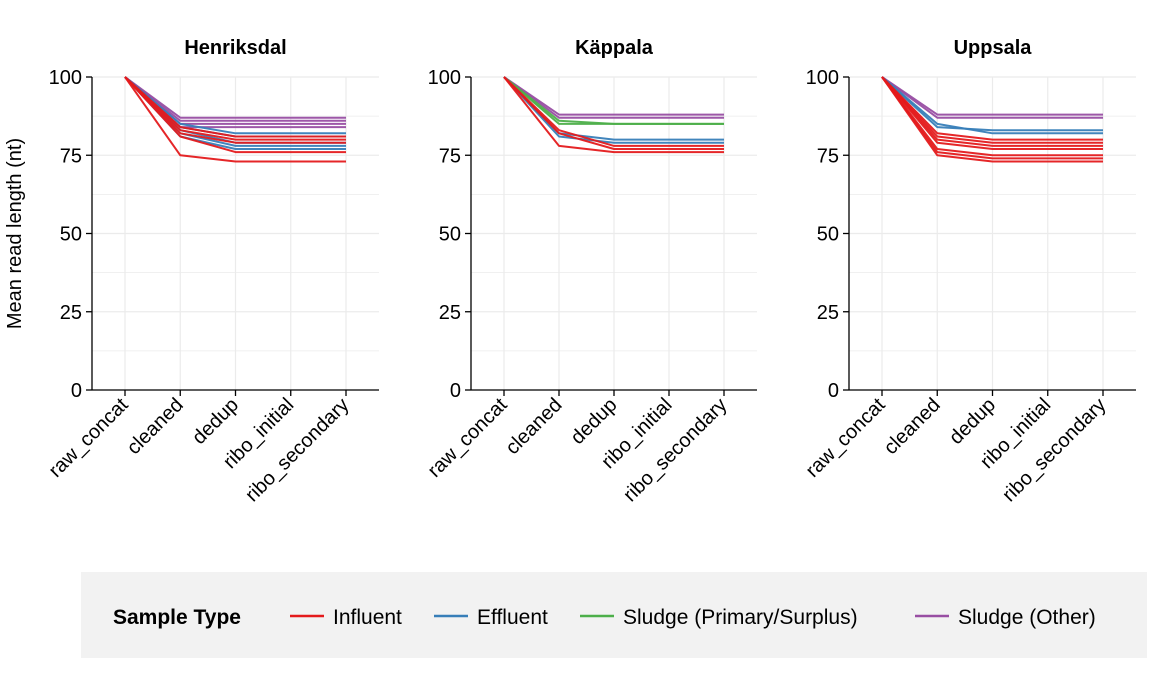 The height and width of the screenshot is (677, 1152). I want to click on series-line-sludge-primary-surplus-, so click(613, 100).